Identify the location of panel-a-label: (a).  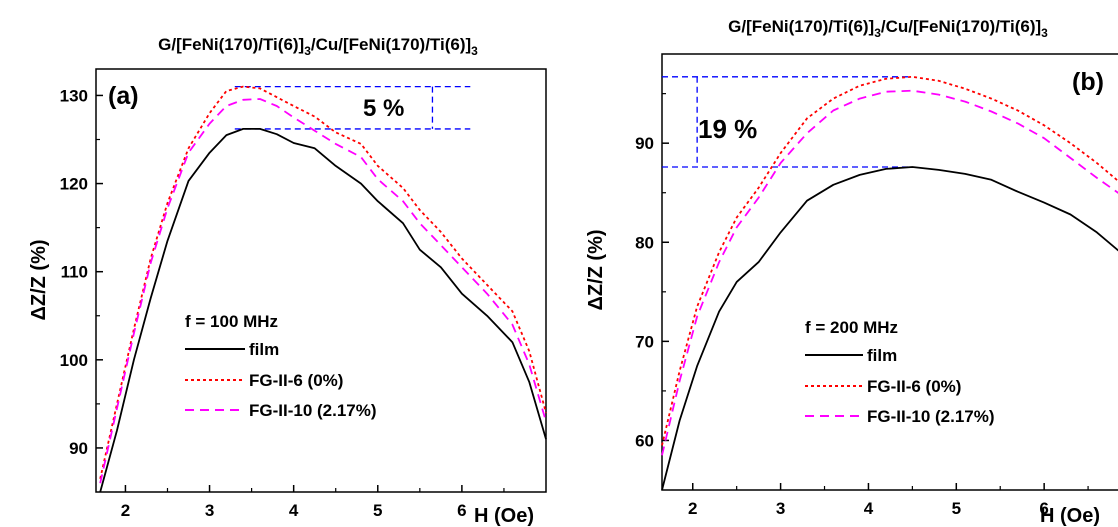
(123, 96).